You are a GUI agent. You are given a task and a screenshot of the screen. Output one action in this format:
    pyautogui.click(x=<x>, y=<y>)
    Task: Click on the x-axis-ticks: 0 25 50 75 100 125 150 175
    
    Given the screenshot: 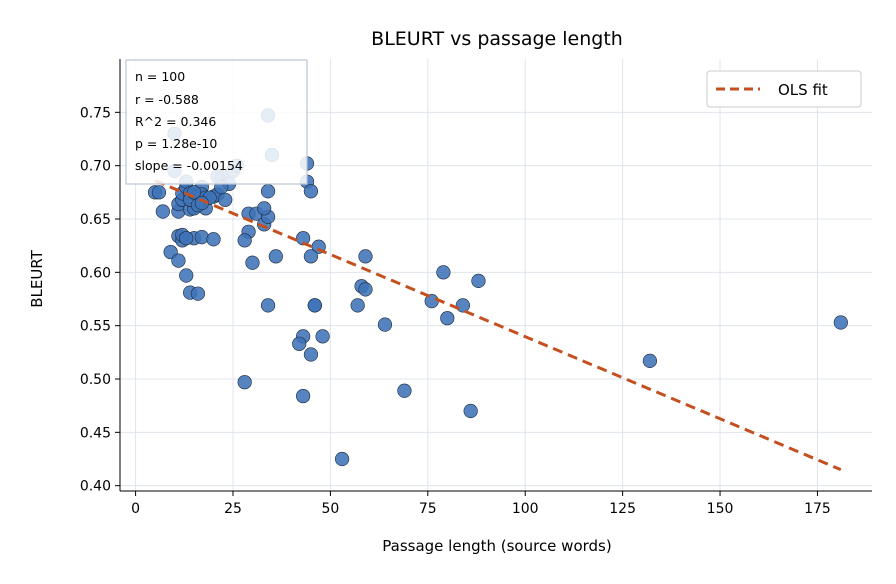 What is the action you would take?
    pyautogui.click(x=481, y=504)
    